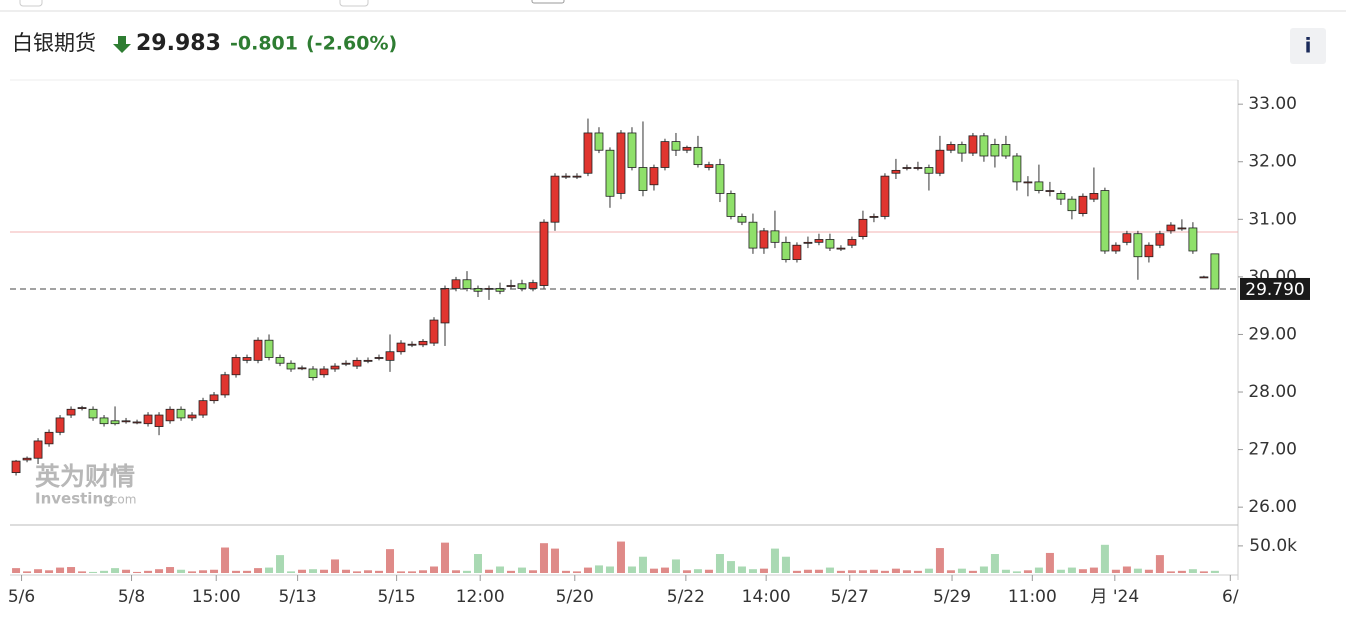 This screenshot has width=1346, height=644. What do you see at coordinates (1230, 597) in the screenshot?
I see `x-tick-label: 6/` at bounding box center [1230, 597].